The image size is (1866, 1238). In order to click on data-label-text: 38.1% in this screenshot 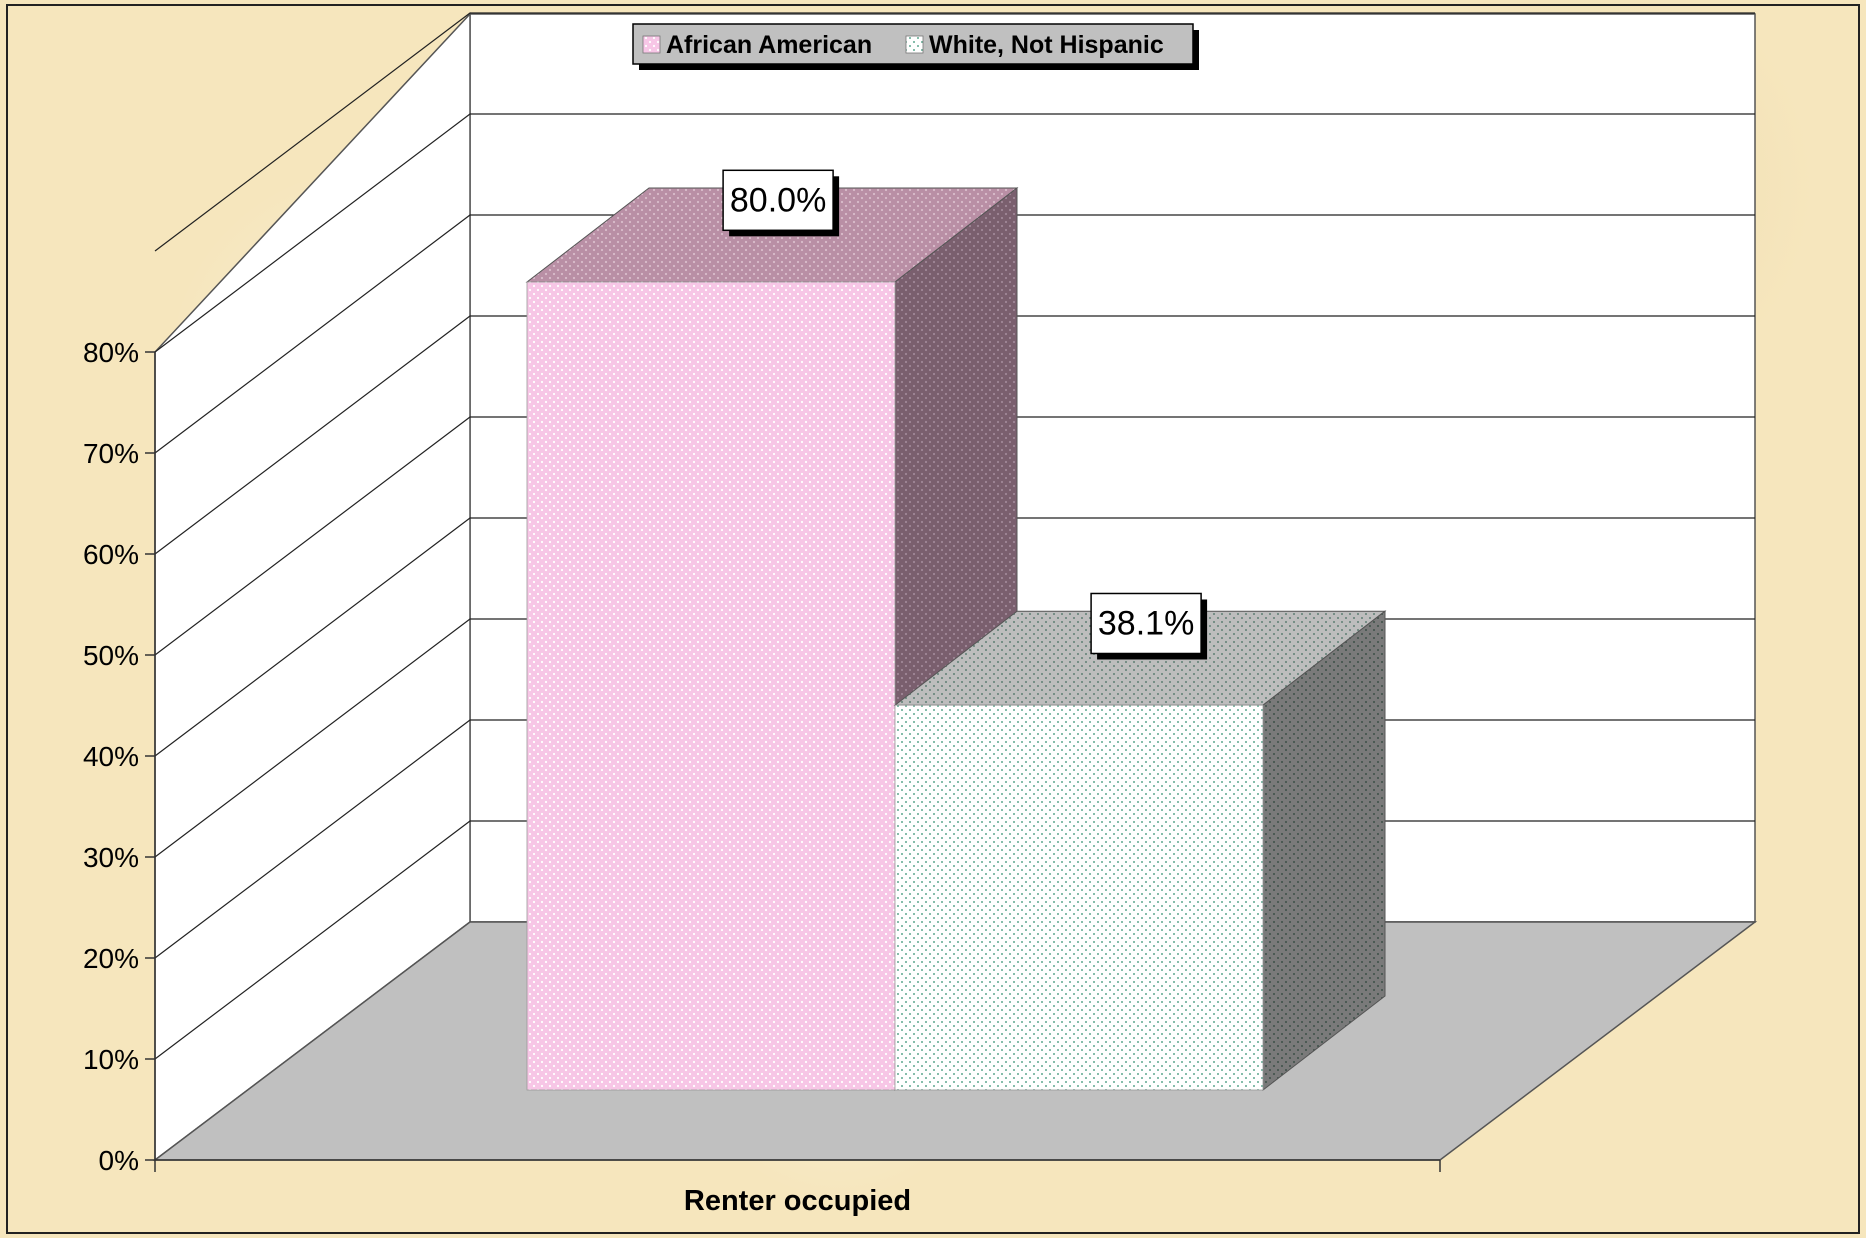, I will do `click(1146, 623)`.